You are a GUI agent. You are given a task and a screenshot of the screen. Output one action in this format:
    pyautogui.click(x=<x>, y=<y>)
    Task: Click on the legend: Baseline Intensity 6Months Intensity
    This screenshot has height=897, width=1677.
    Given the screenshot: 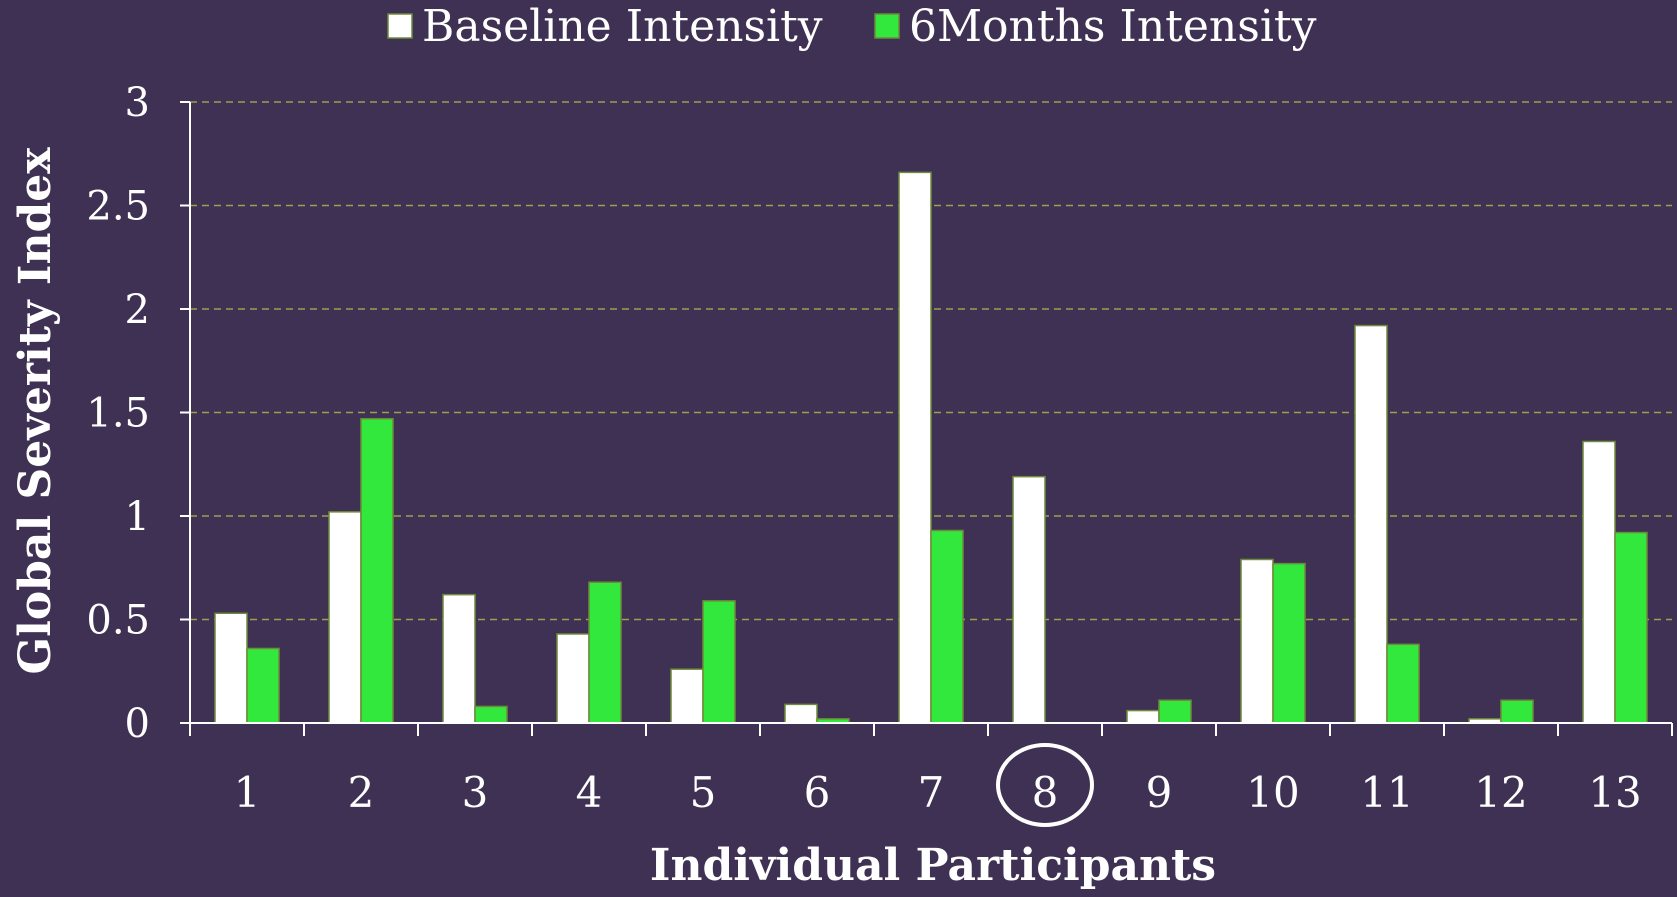 What is the action you would take?
    pyautogui.click(x=852, y=26)
    